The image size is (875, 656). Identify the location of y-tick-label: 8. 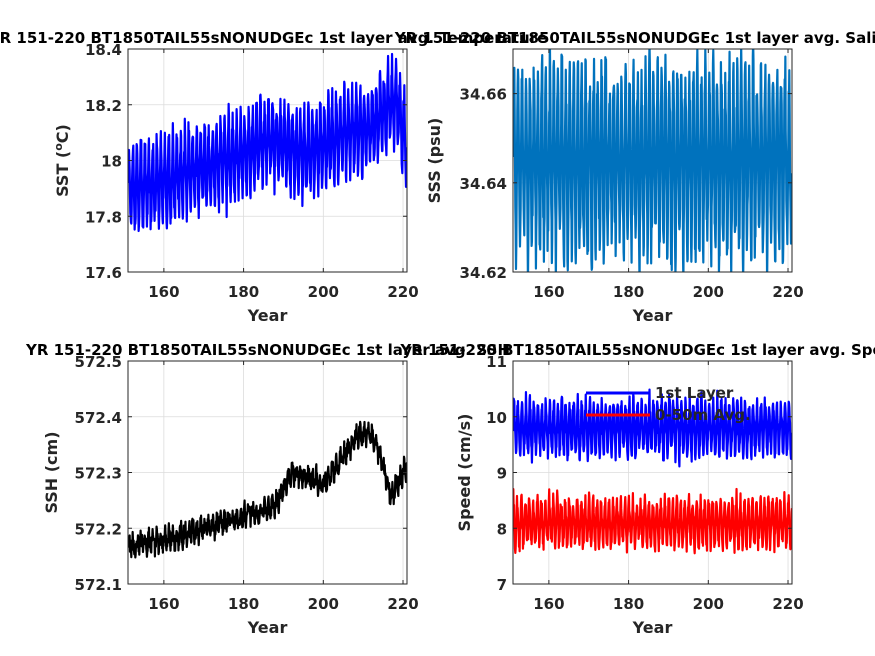
(502, 529).